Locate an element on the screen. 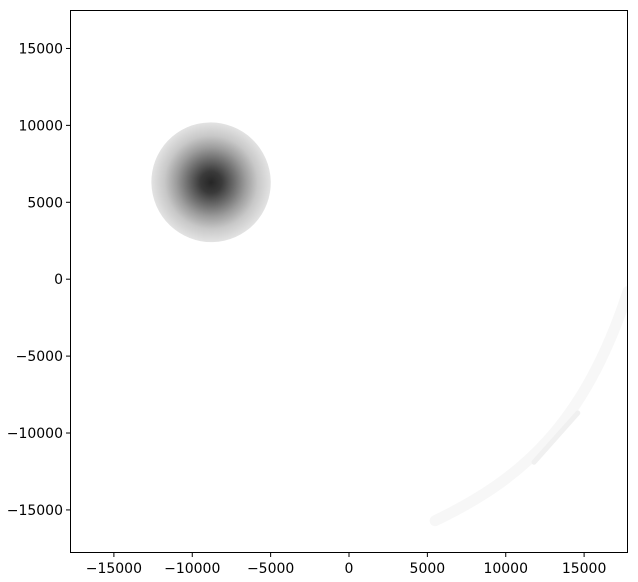  y-axis: −15000 −10000 −5000 0 5000 10000 15000 is located at coordinates (38, 280).